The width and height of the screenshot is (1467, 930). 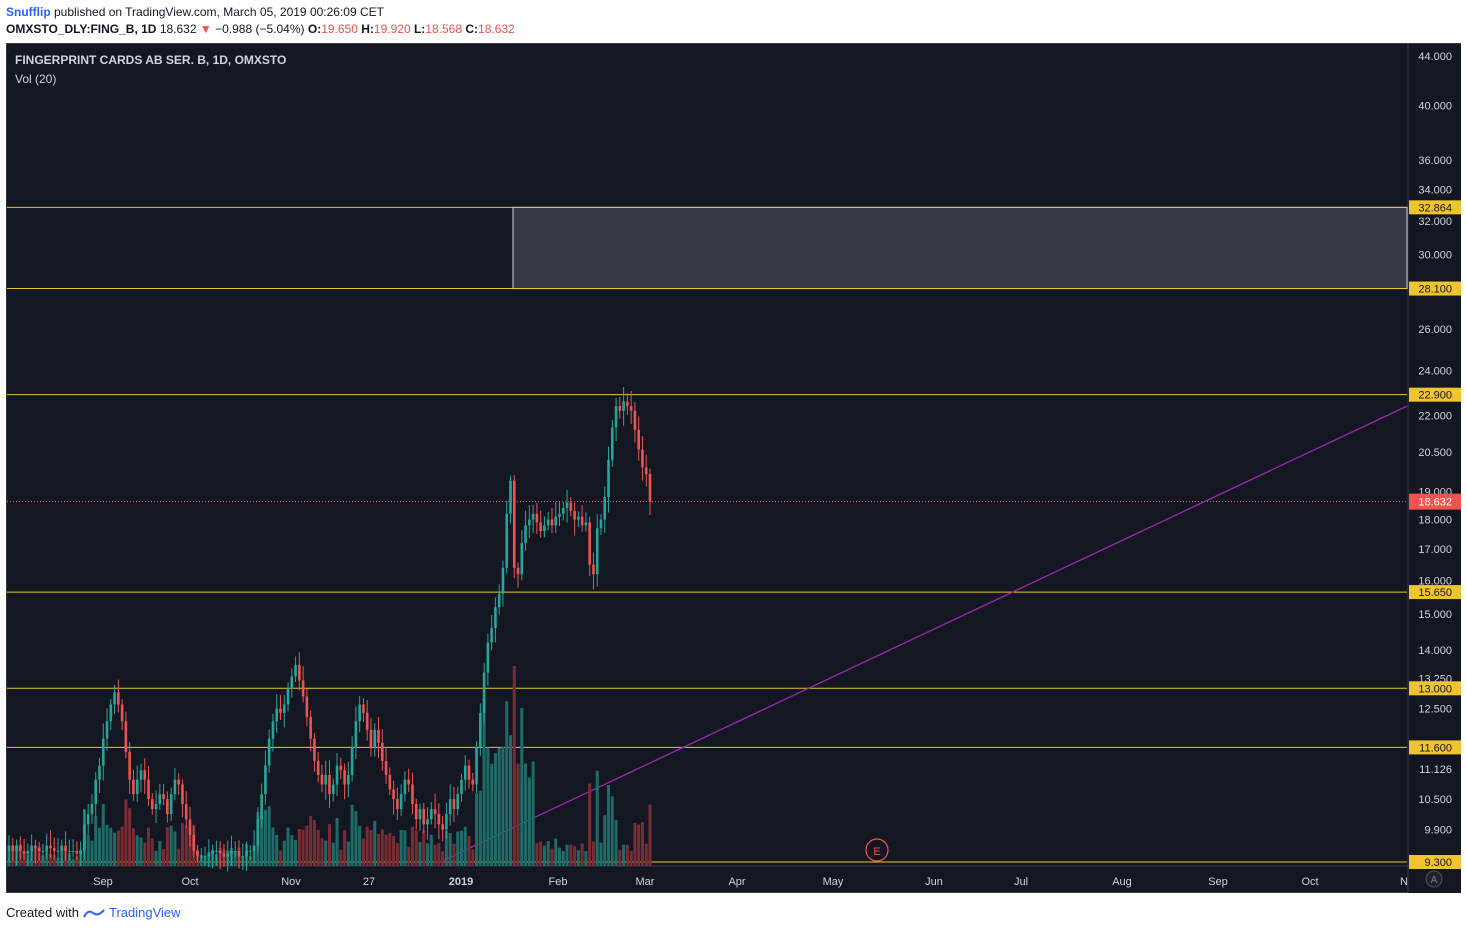 What do you see at coordinates (93, 912) in the screenshot?
I see `footer: Created with TradingView` at bounding box center [93, 912].